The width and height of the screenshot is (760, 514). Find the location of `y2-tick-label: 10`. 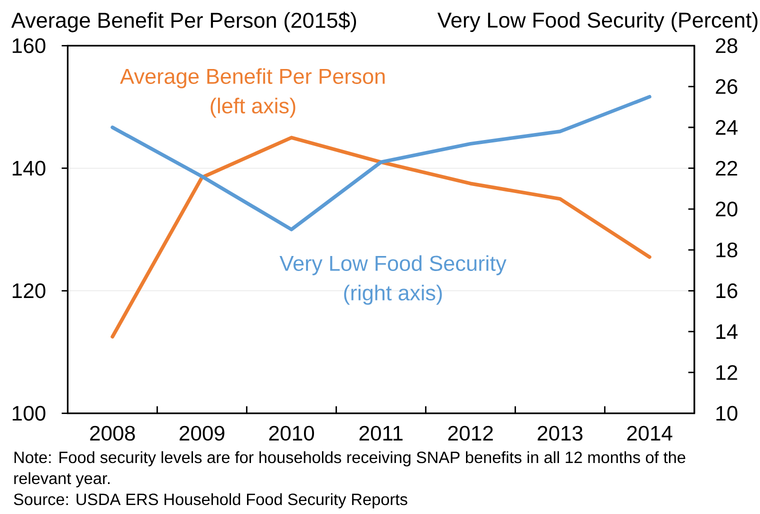

y2-tick-label: 10 is located at coordinates (727, 413).